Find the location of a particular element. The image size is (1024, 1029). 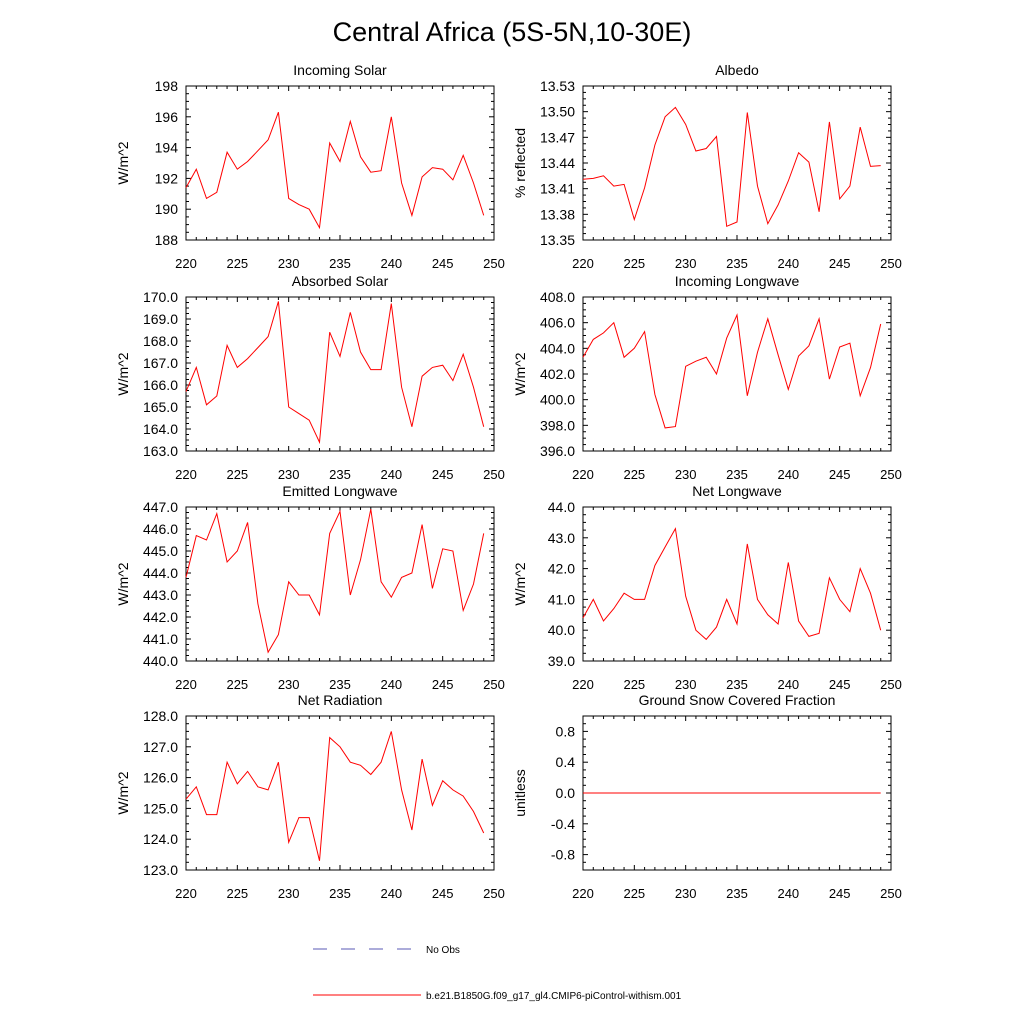

y-tick-label: 44.0 is located at coordinates (561, 507).